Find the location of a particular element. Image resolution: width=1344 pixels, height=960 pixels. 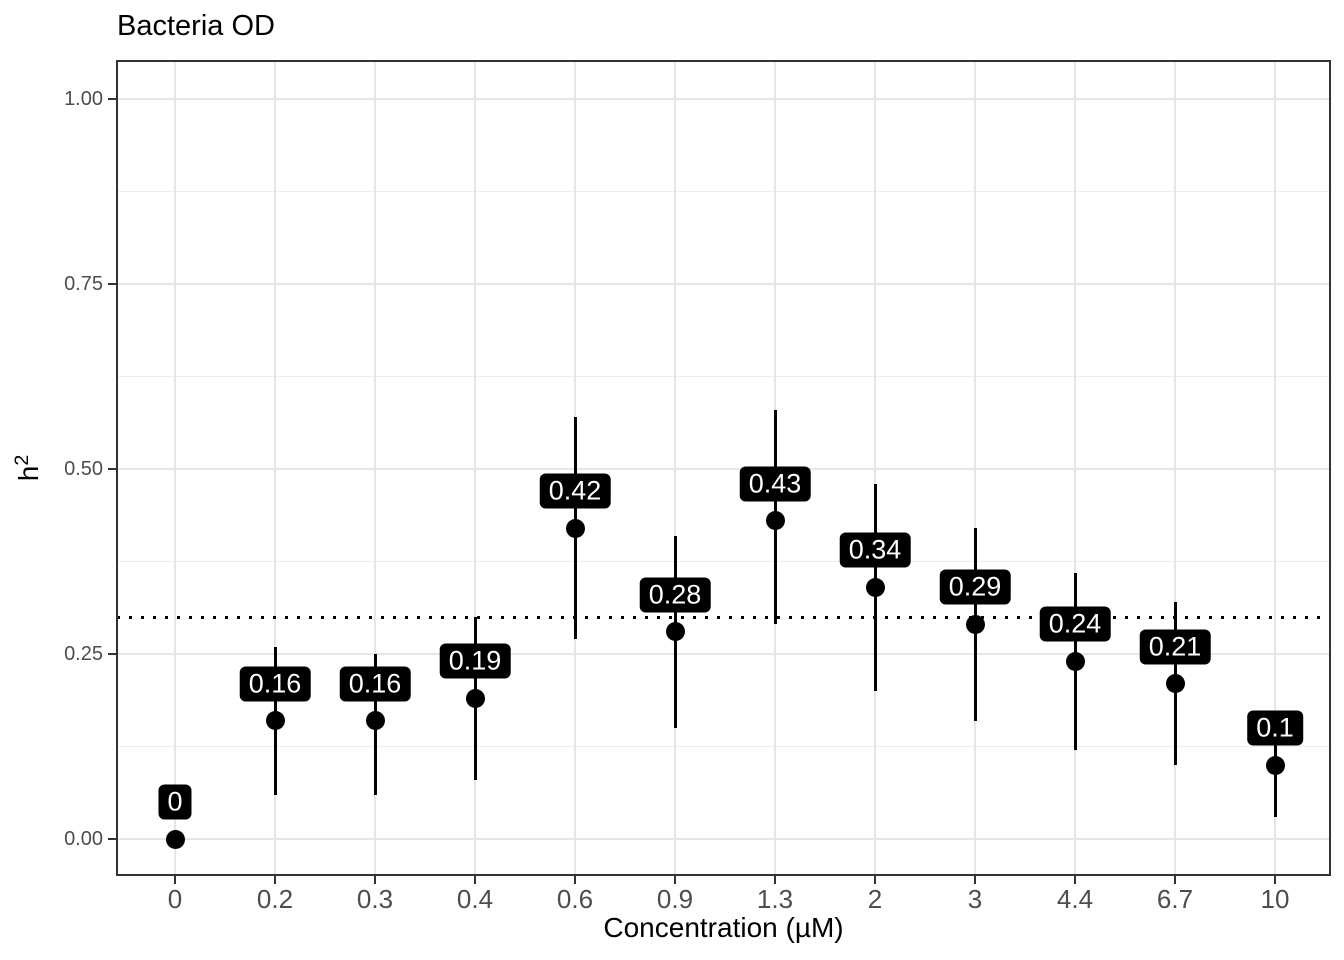

value-label: 0.21 is located at coordinates (1175, 647).